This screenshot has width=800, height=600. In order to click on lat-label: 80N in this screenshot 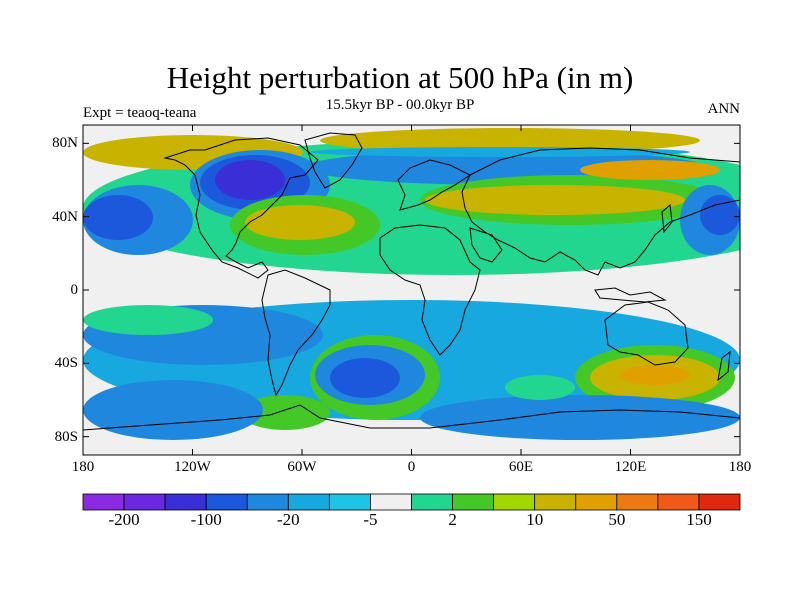, I will do `click(65, 143)`.